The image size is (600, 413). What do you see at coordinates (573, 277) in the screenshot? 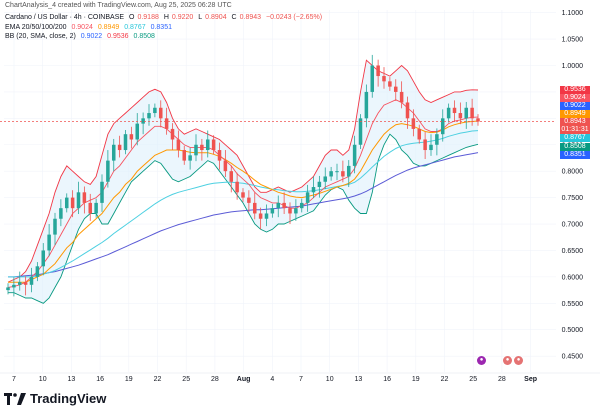
I see `y-tick-label: 0.6000` at bounding box center [573, 277].